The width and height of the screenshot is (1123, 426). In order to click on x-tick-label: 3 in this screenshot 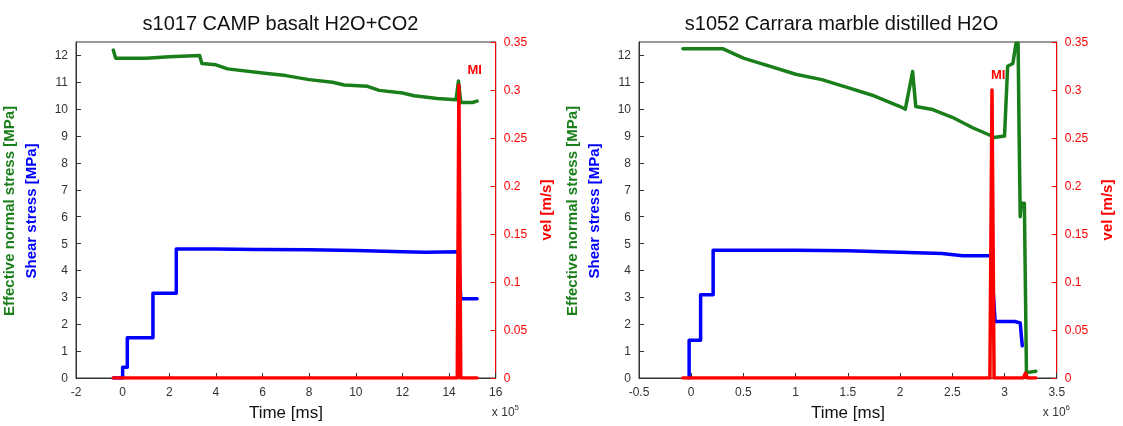, I will do `click(1005, 392)`.